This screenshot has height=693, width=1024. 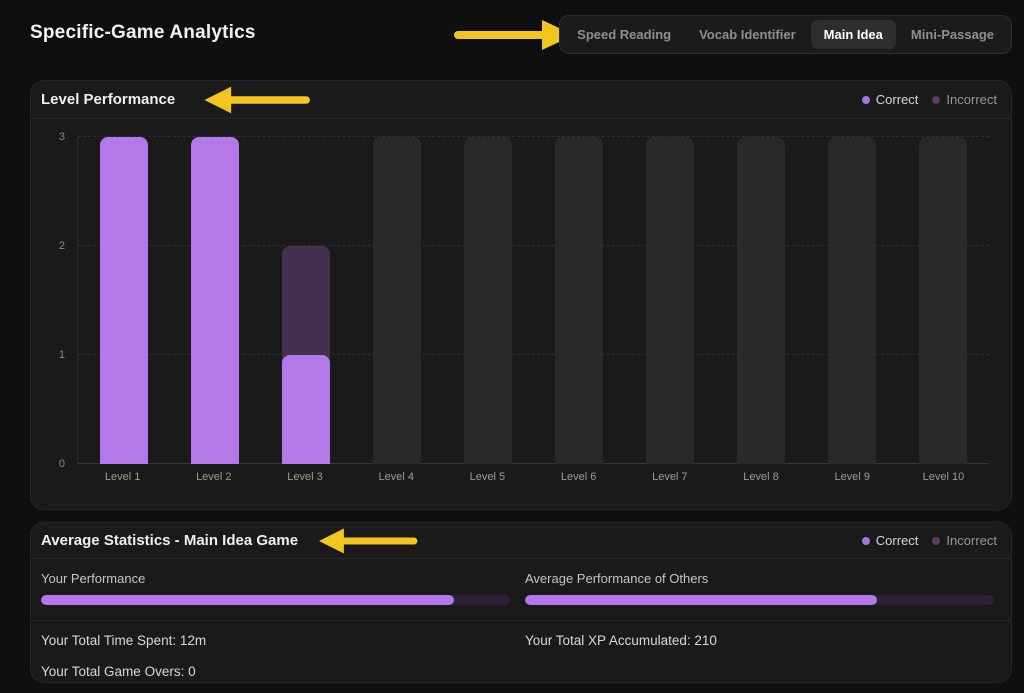 I want to click on tab-vocab-identifier: Vocab Identifier, so click(x=747, y=34).